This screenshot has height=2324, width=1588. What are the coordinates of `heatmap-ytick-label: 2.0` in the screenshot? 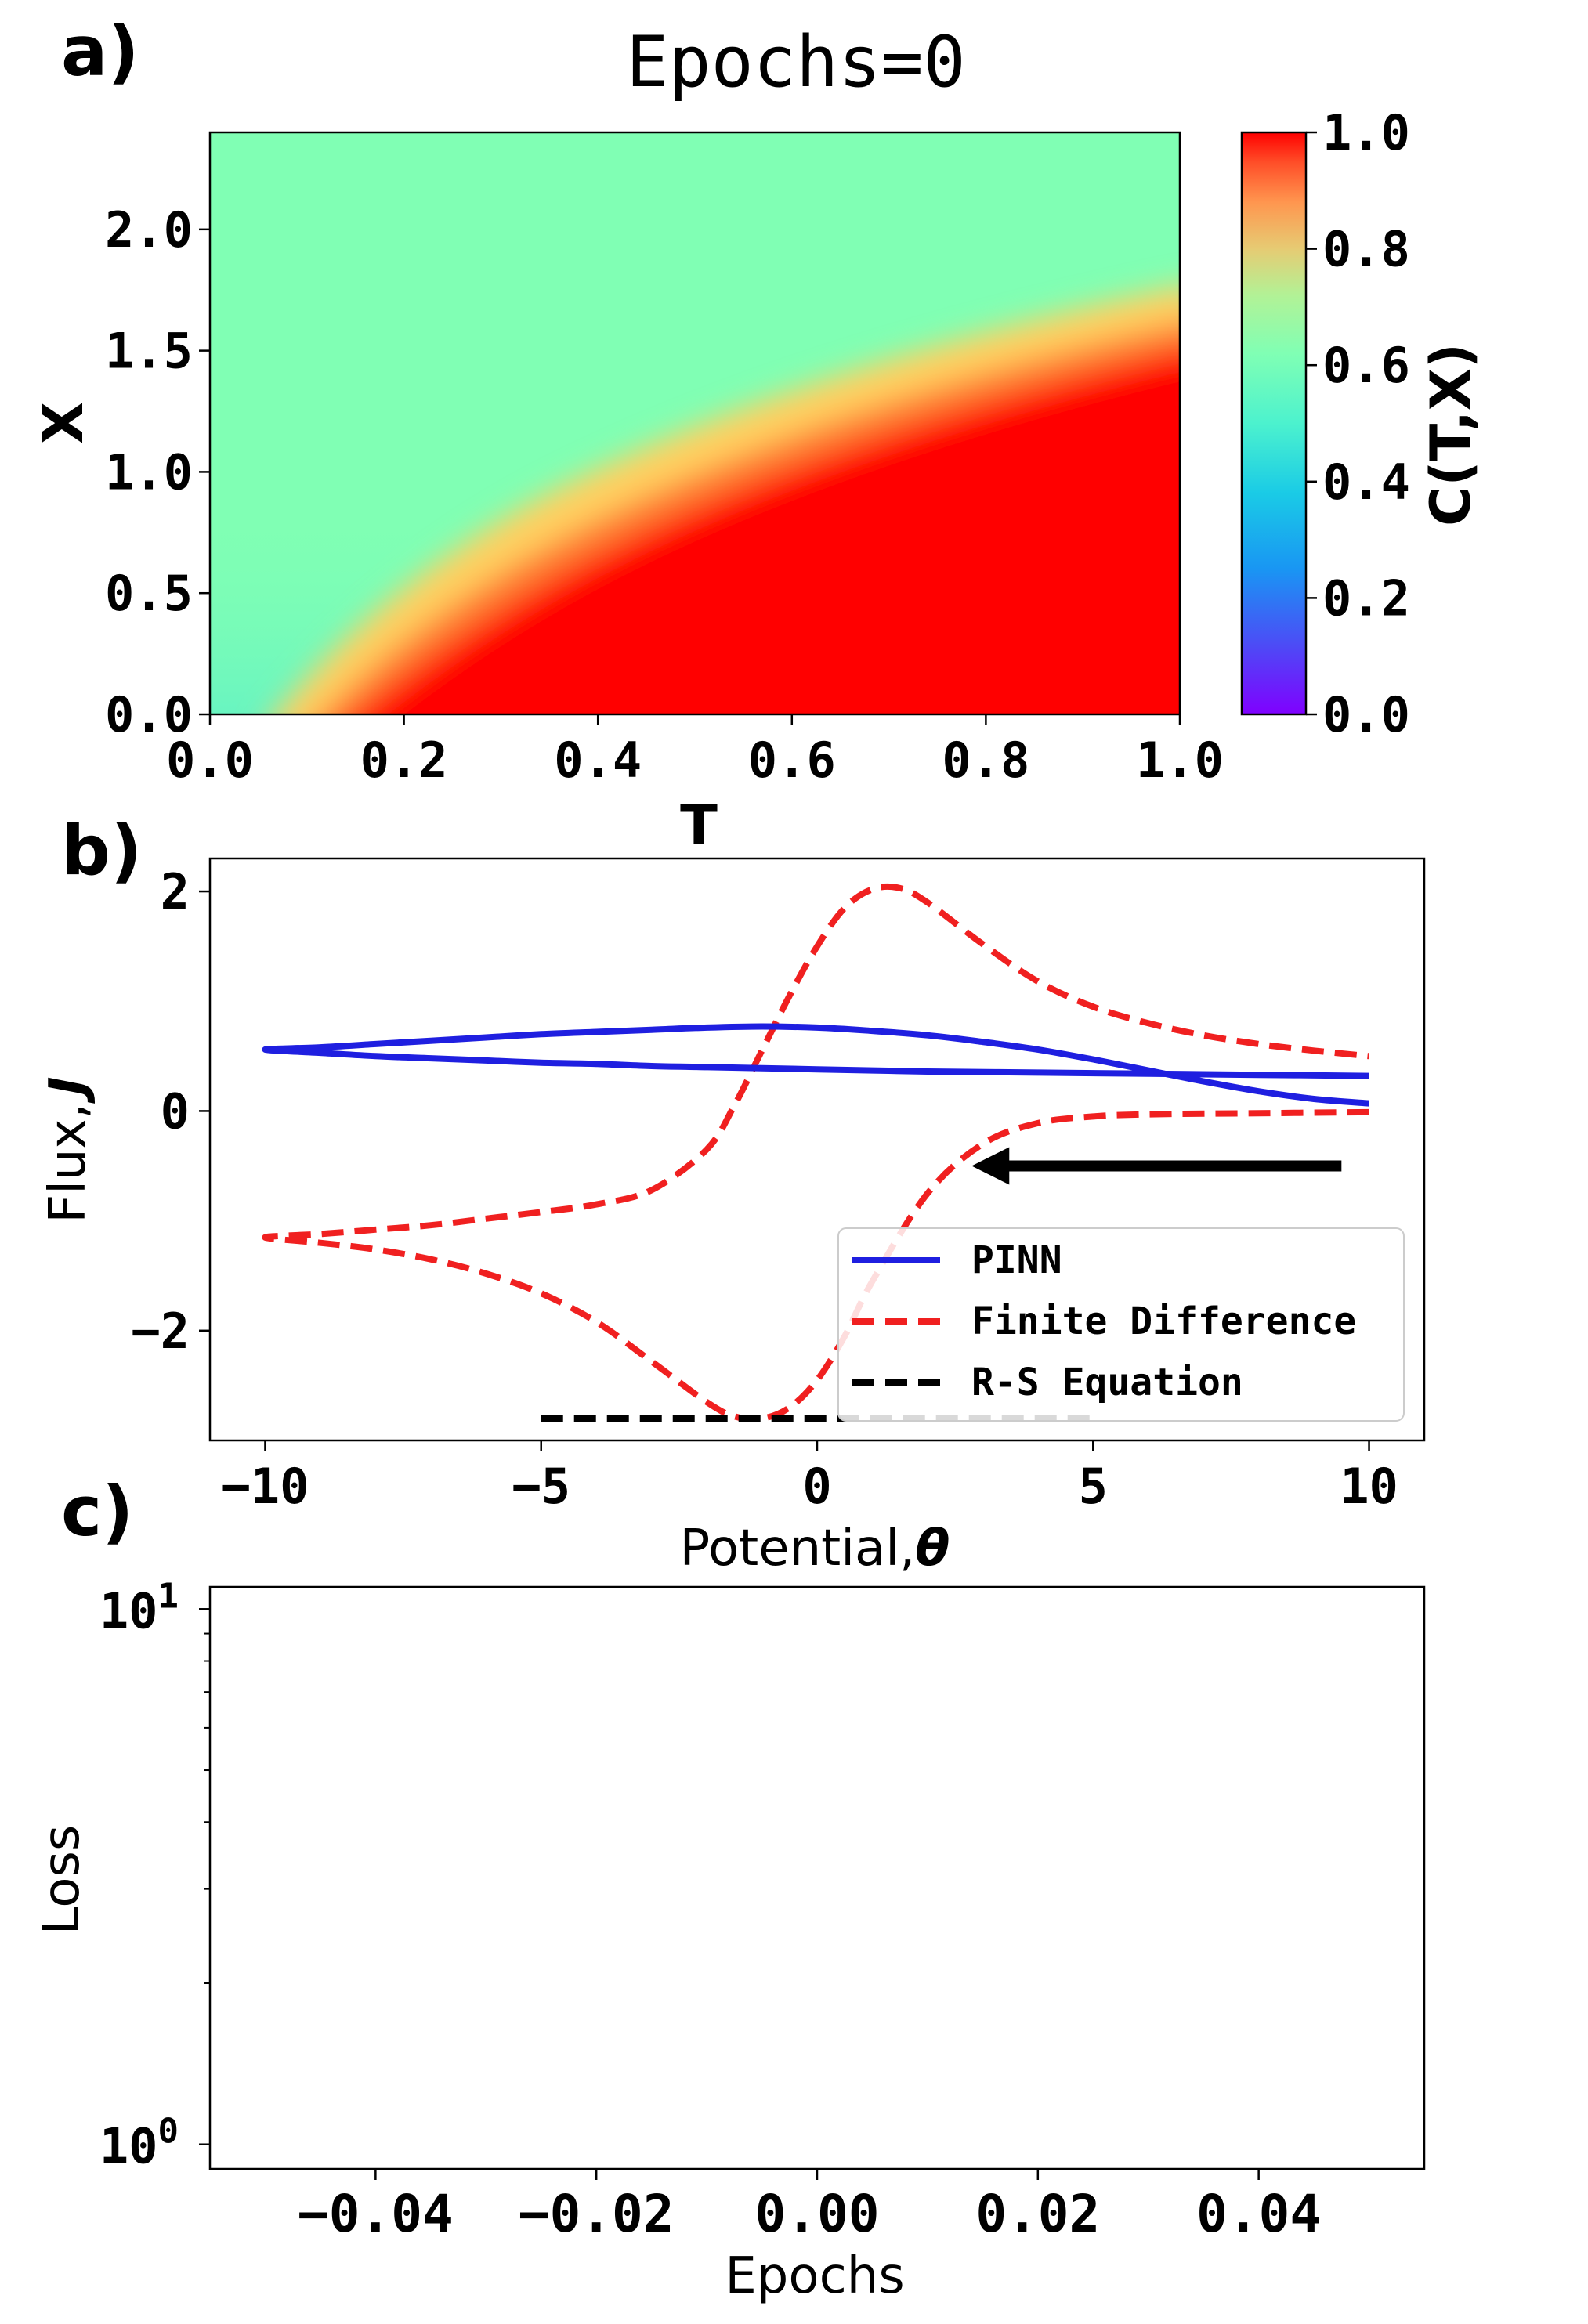 It's located at (149, 229).